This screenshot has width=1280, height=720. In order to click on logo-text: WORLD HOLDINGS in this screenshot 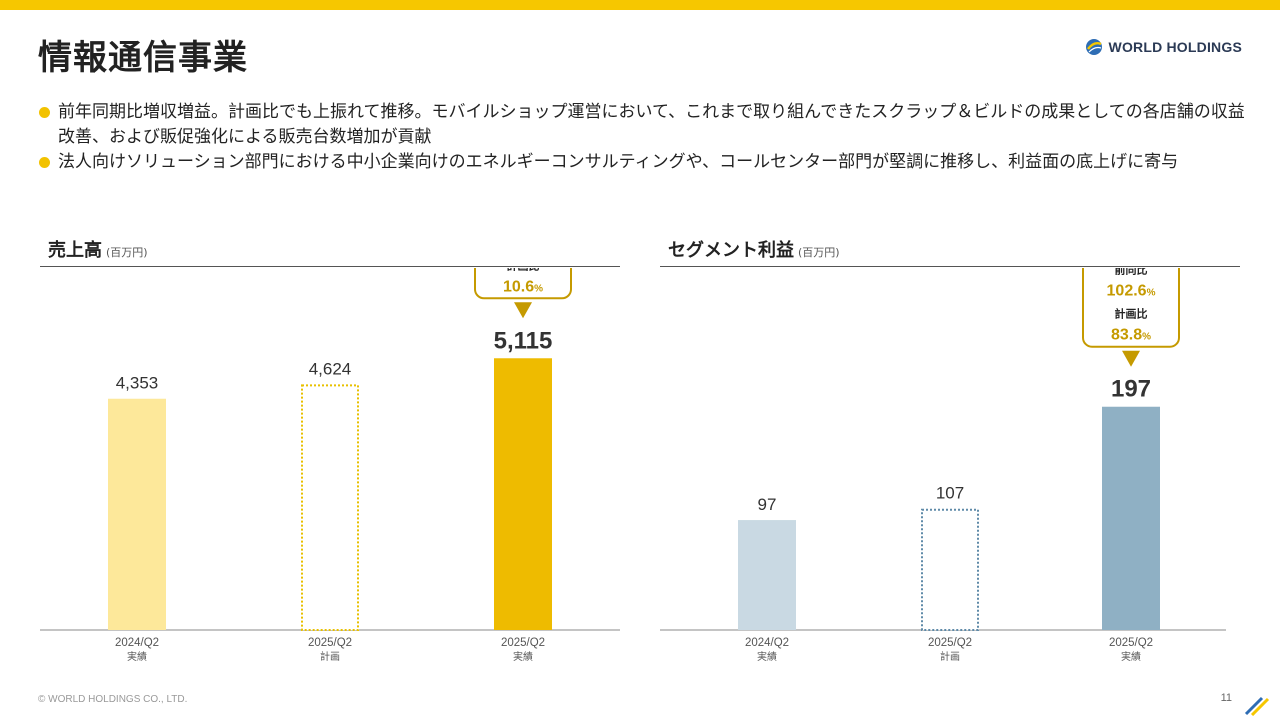, I will do `click(1175, 47)`.